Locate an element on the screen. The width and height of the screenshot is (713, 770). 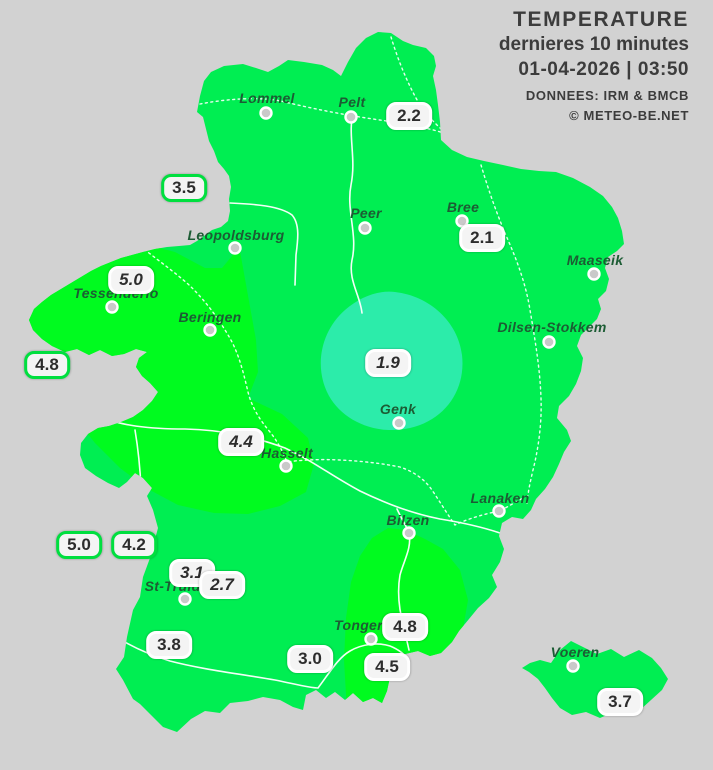
city-dot-pelt is located at coordinates (351, 117).